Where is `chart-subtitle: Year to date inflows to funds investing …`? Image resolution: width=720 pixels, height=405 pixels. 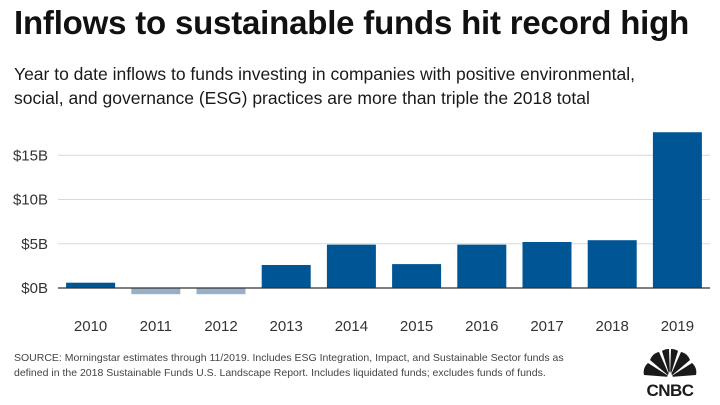
chart-subtitle: Year to date inflows to funds investing … is located at coordinates (364, 86).